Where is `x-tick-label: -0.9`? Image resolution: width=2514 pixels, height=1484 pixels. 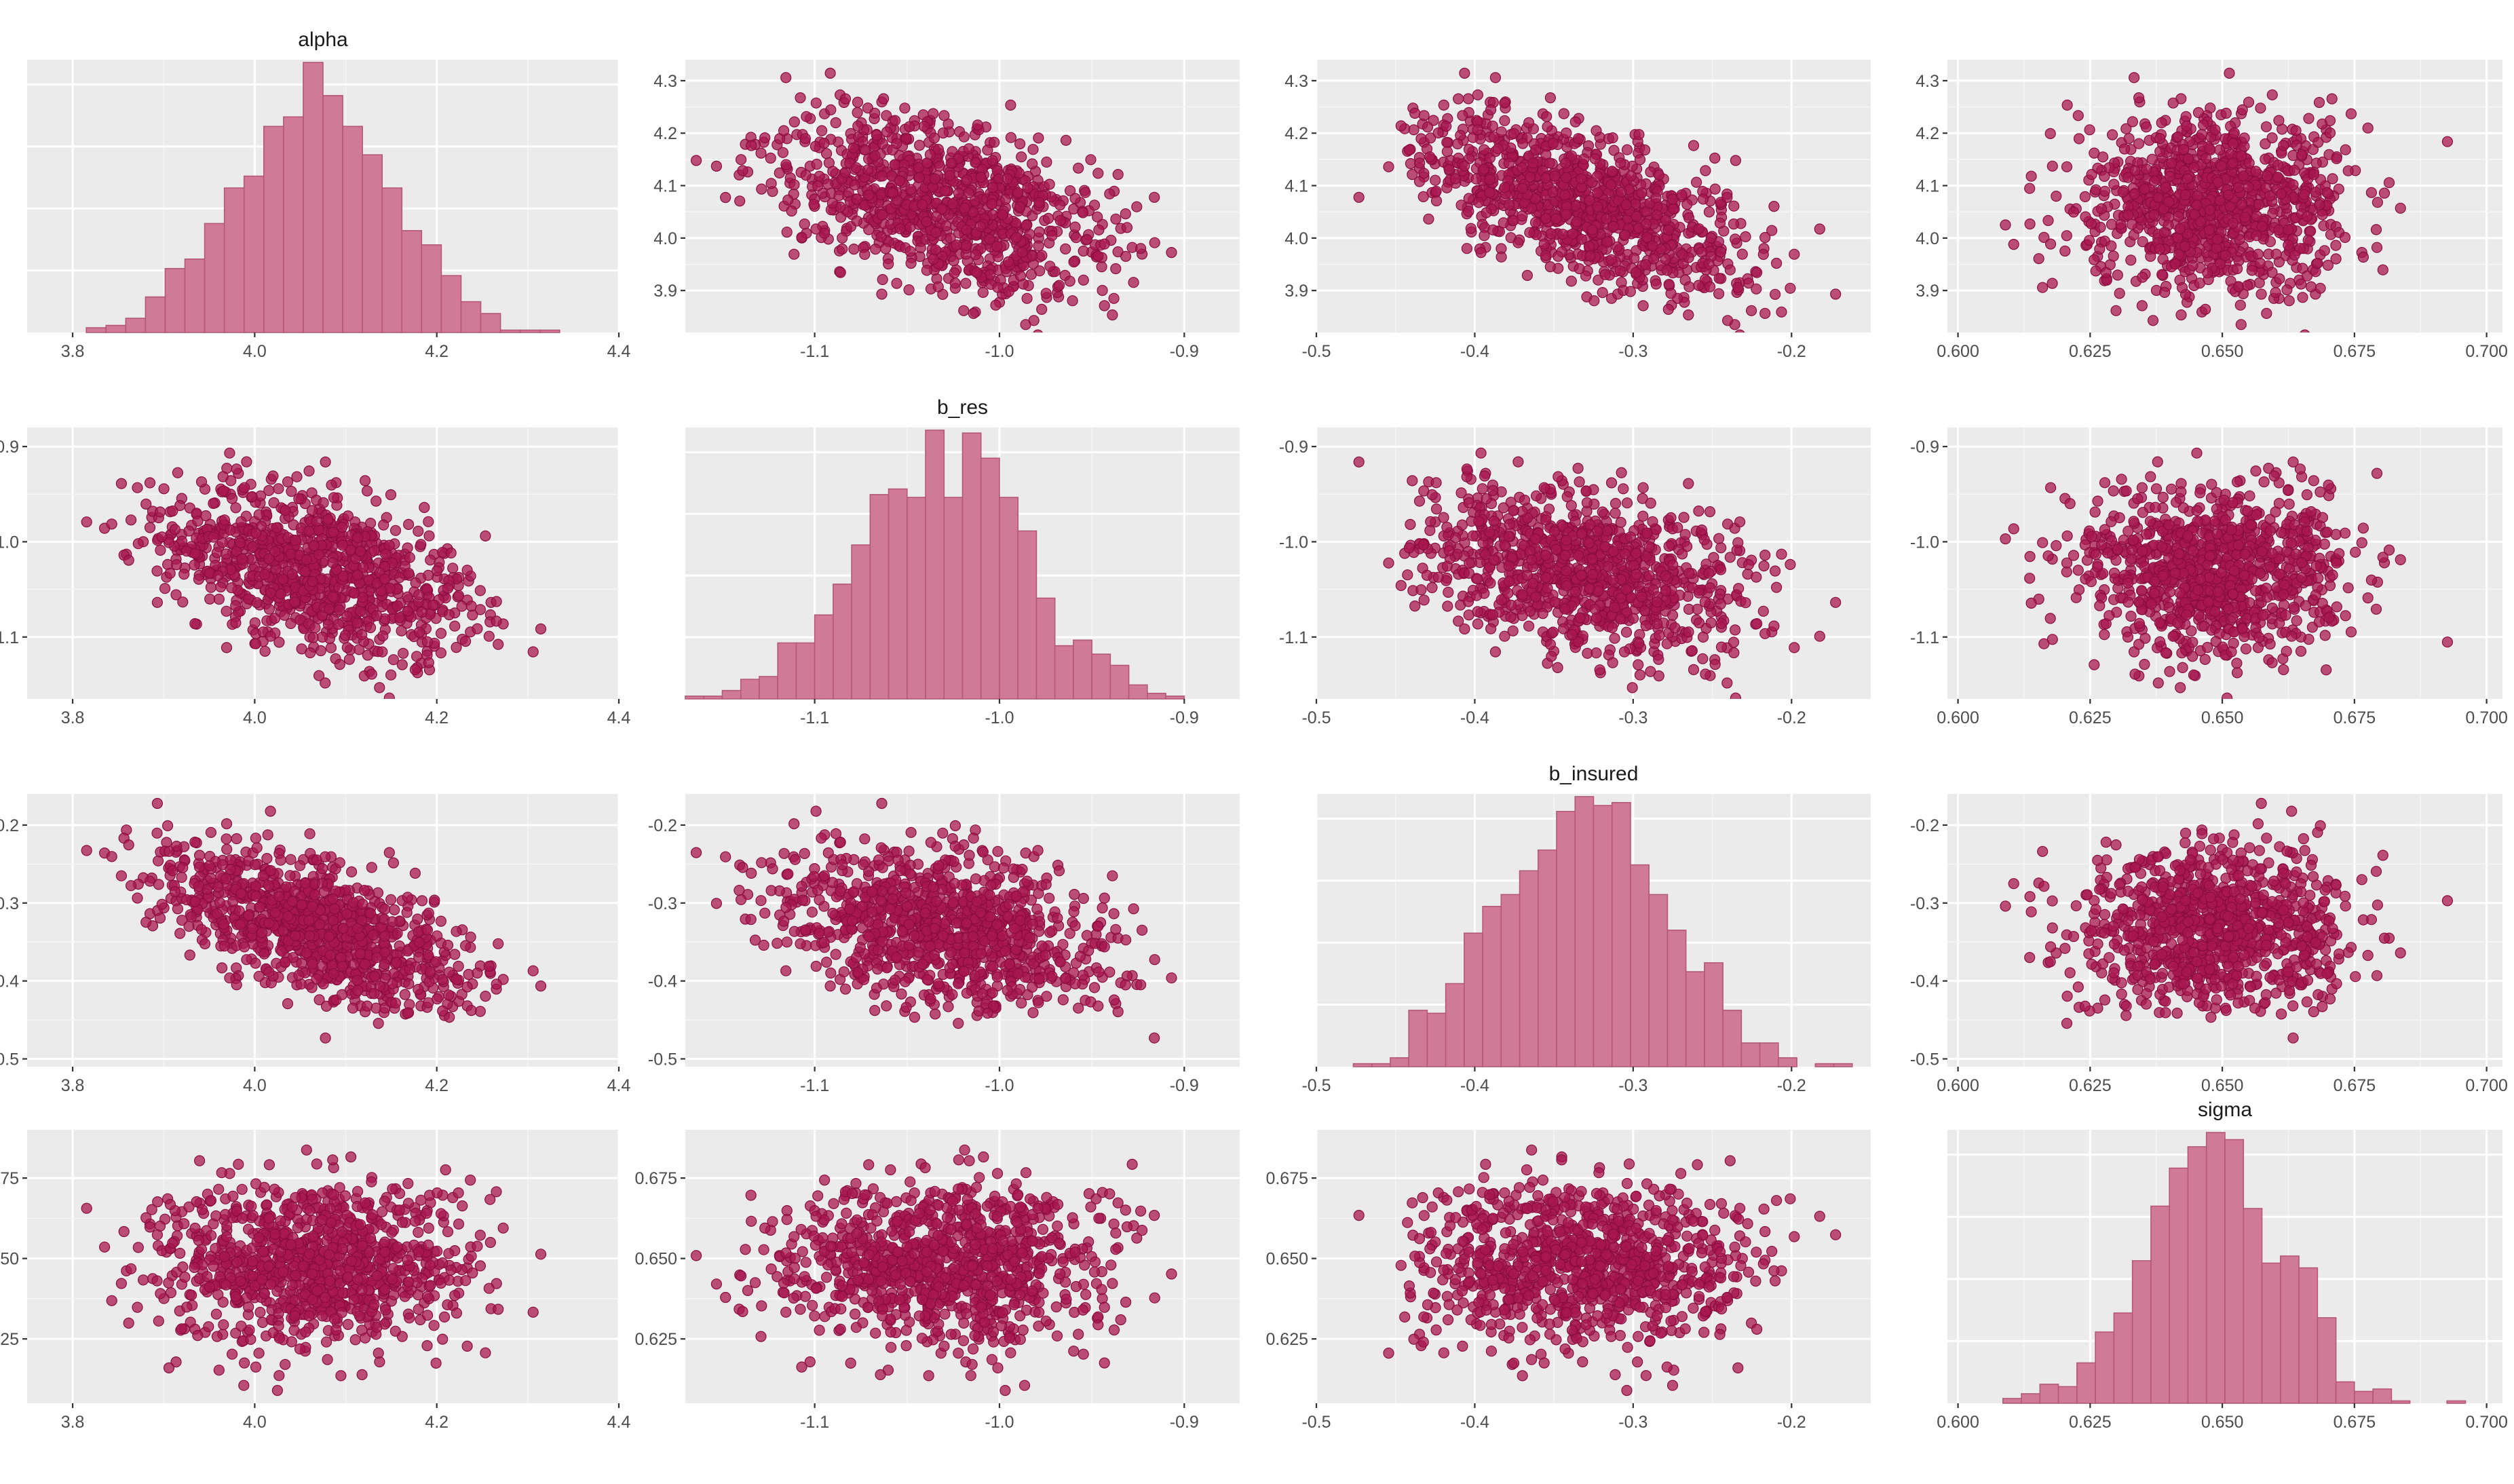 x-tick-label: -0.9 is located at coordinates (1184, 718).